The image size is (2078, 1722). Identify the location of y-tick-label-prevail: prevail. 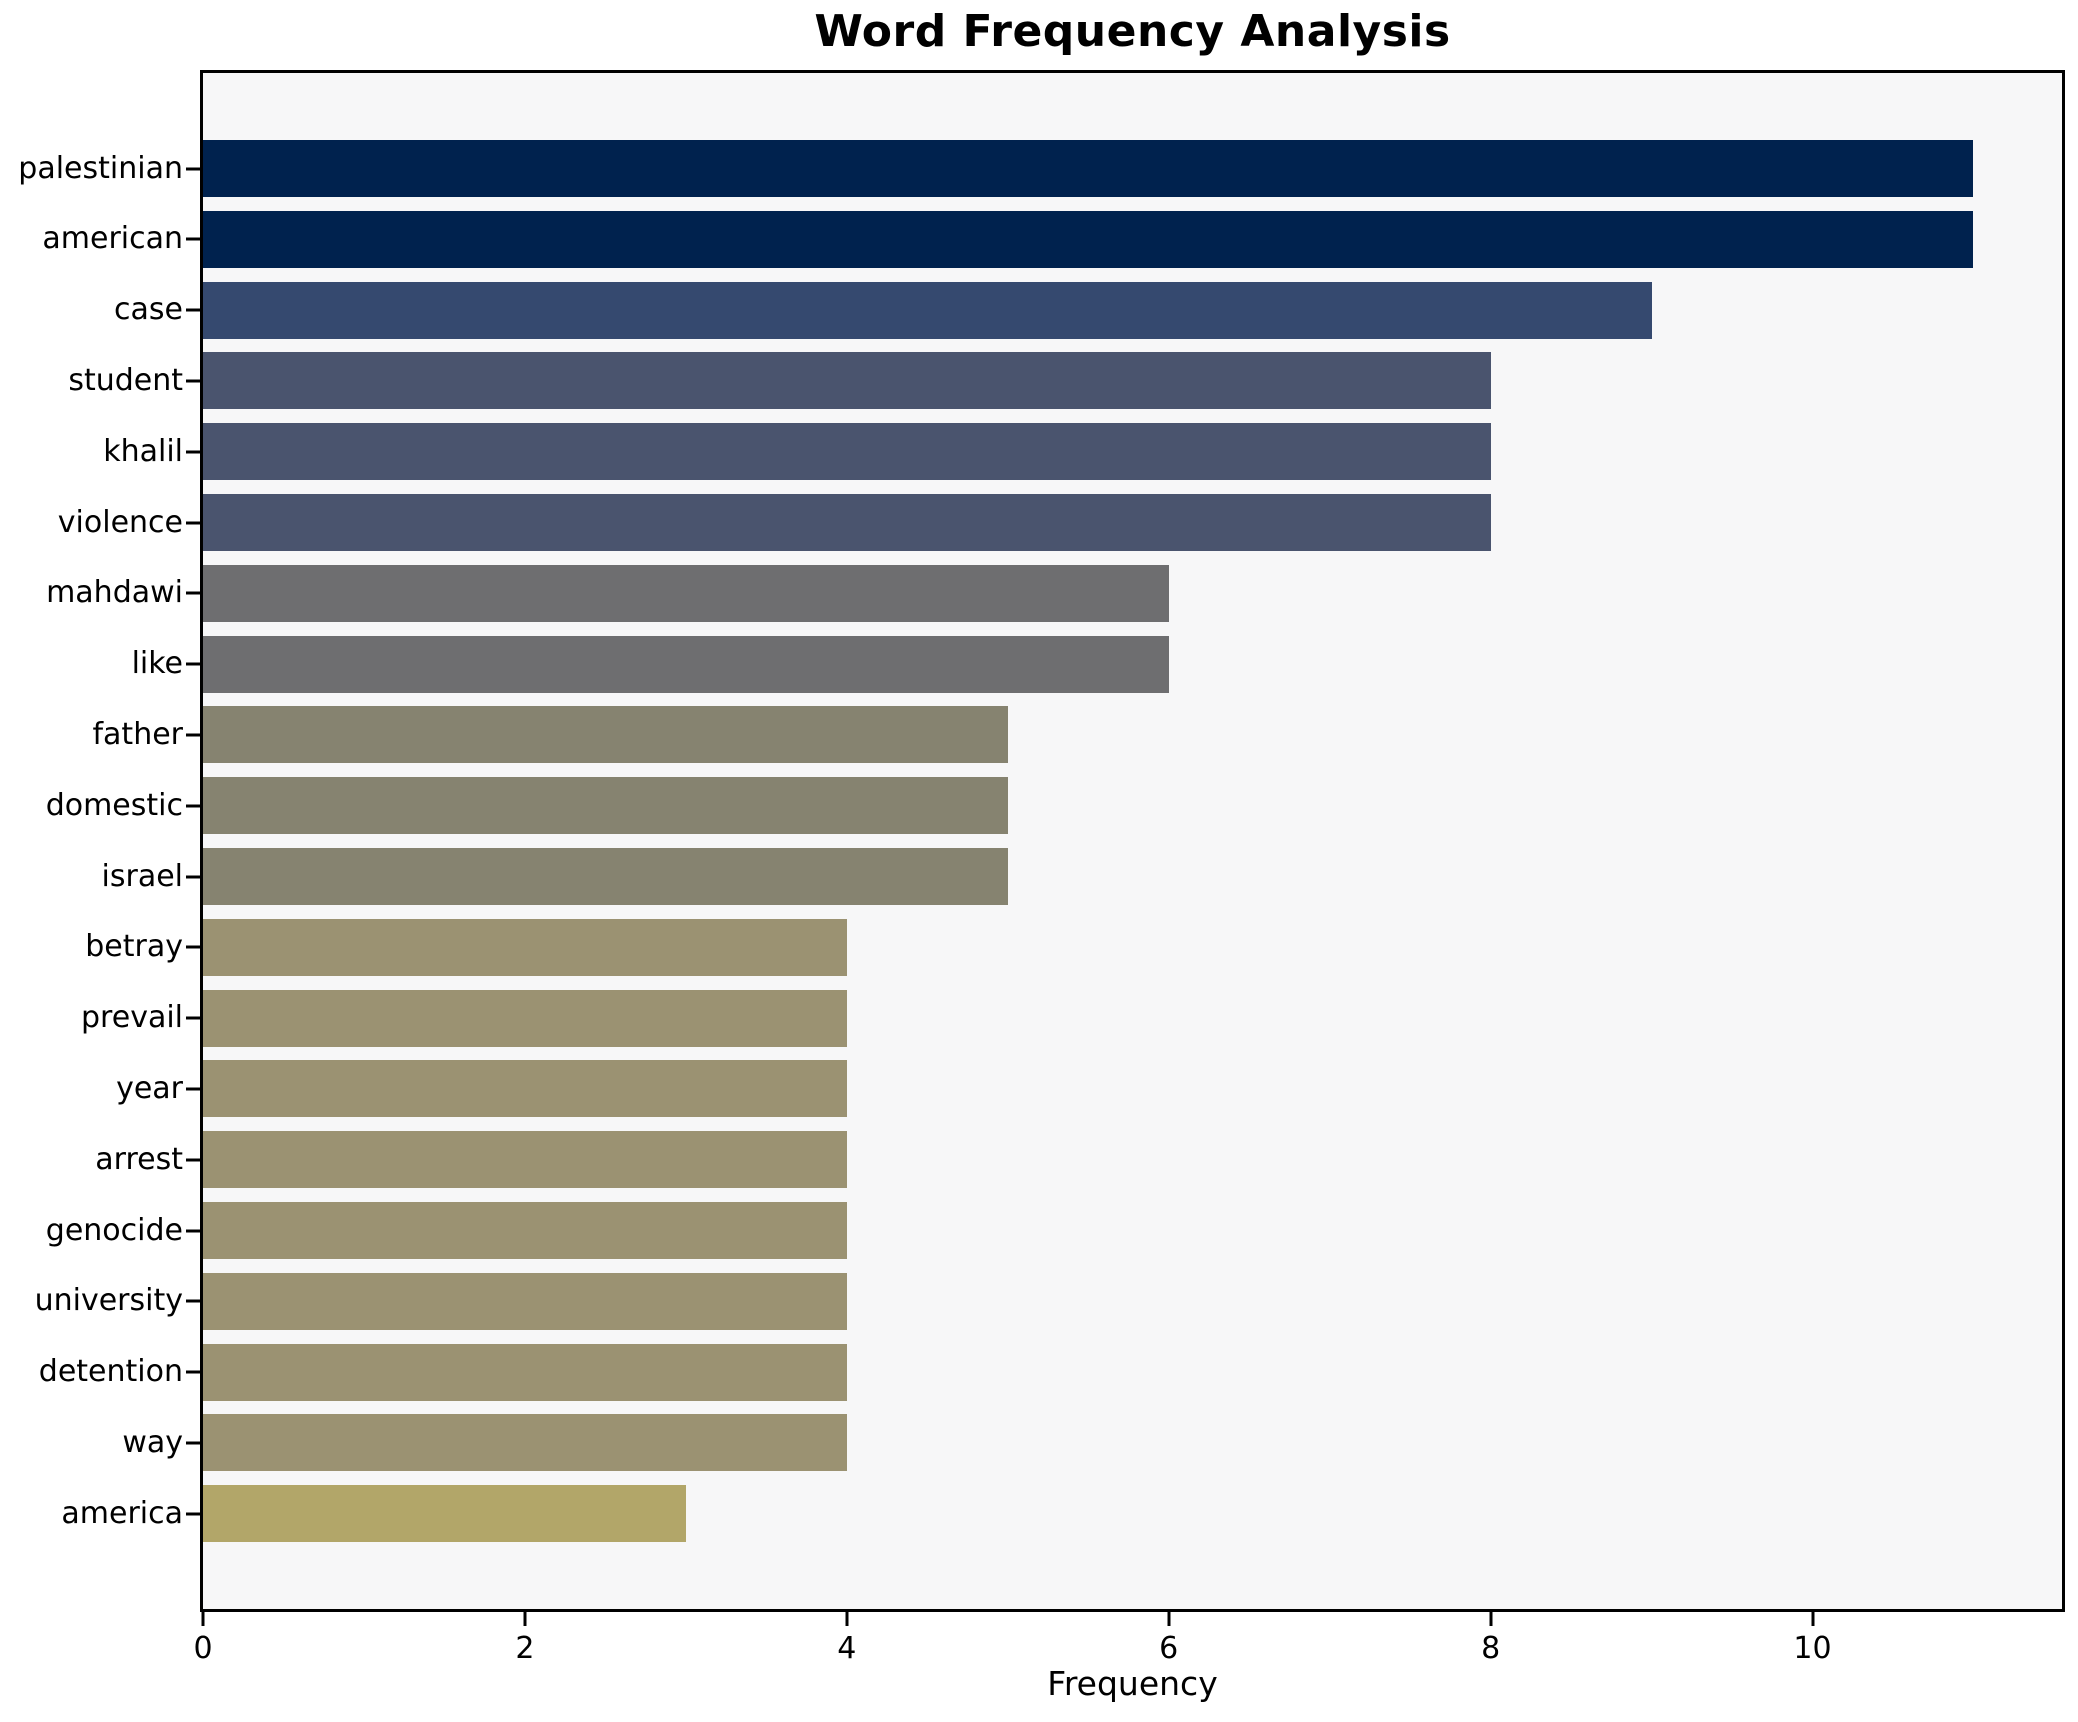
(132, 1018).